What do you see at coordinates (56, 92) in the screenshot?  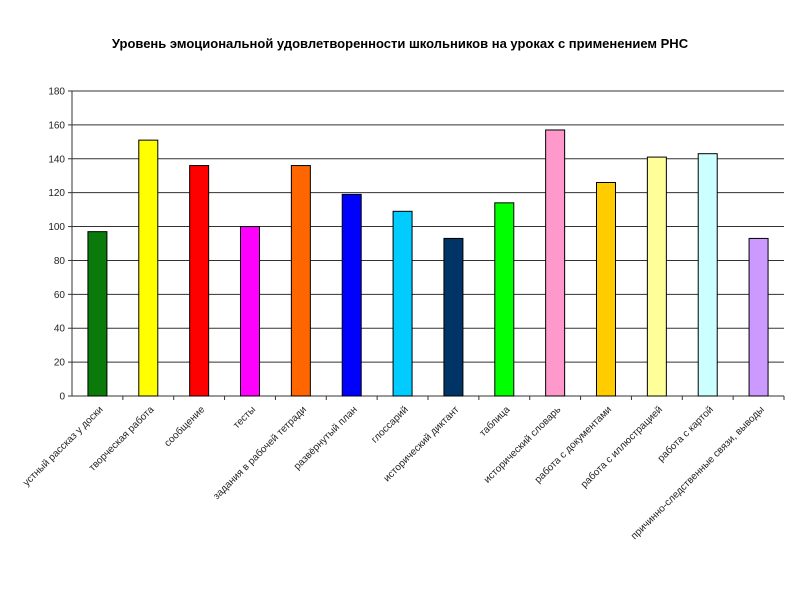 I see `y-tick-label: 180` at bounding box center [56, 92].